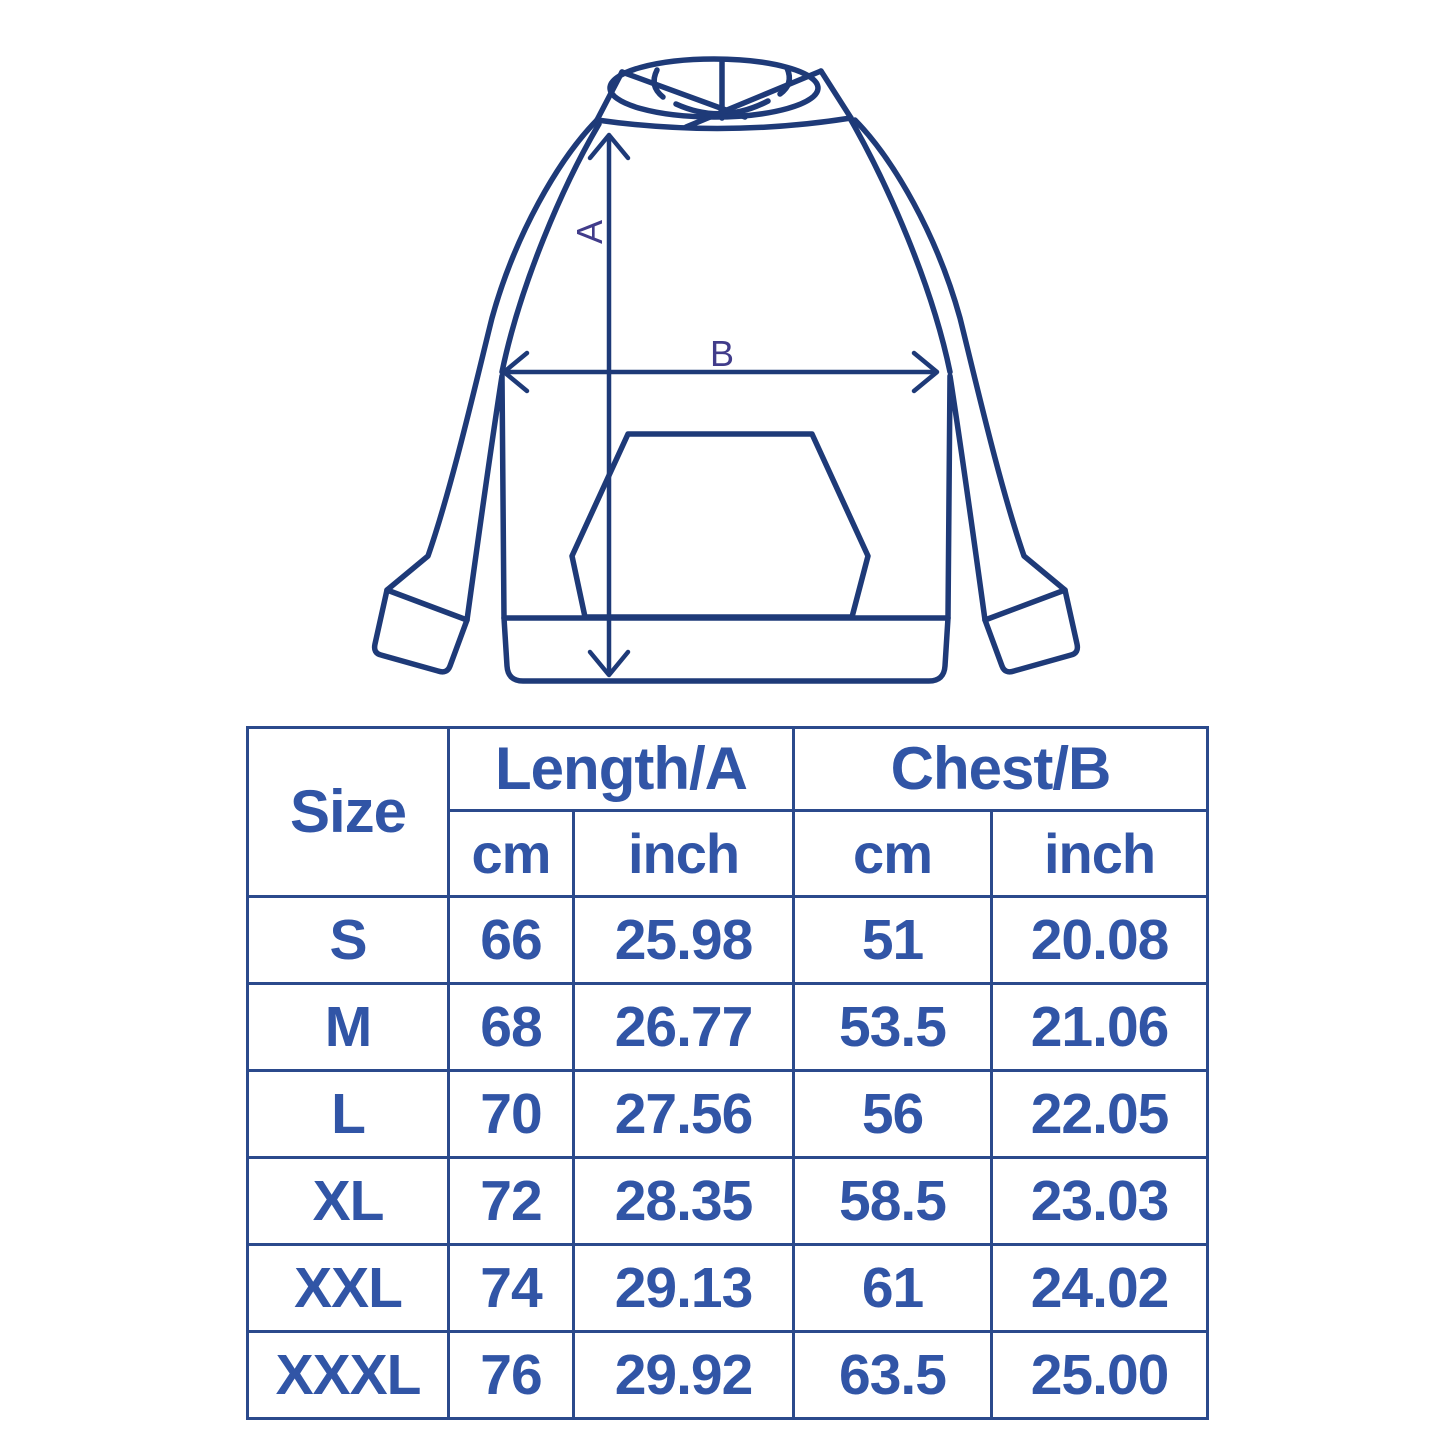 The width and height of the screenshot is (1445, 1445). I want to click on size-cell: S, so click(348, 940).